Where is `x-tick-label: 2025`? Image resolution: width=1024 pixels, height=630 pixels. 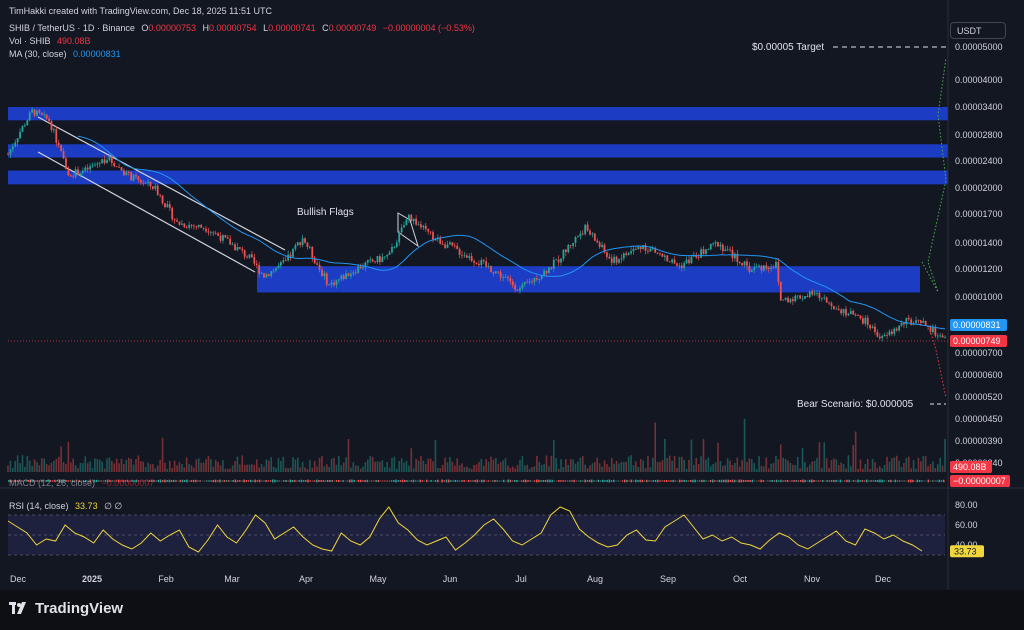 x-tick-label: 2025 is located at coordinates (92, 579).